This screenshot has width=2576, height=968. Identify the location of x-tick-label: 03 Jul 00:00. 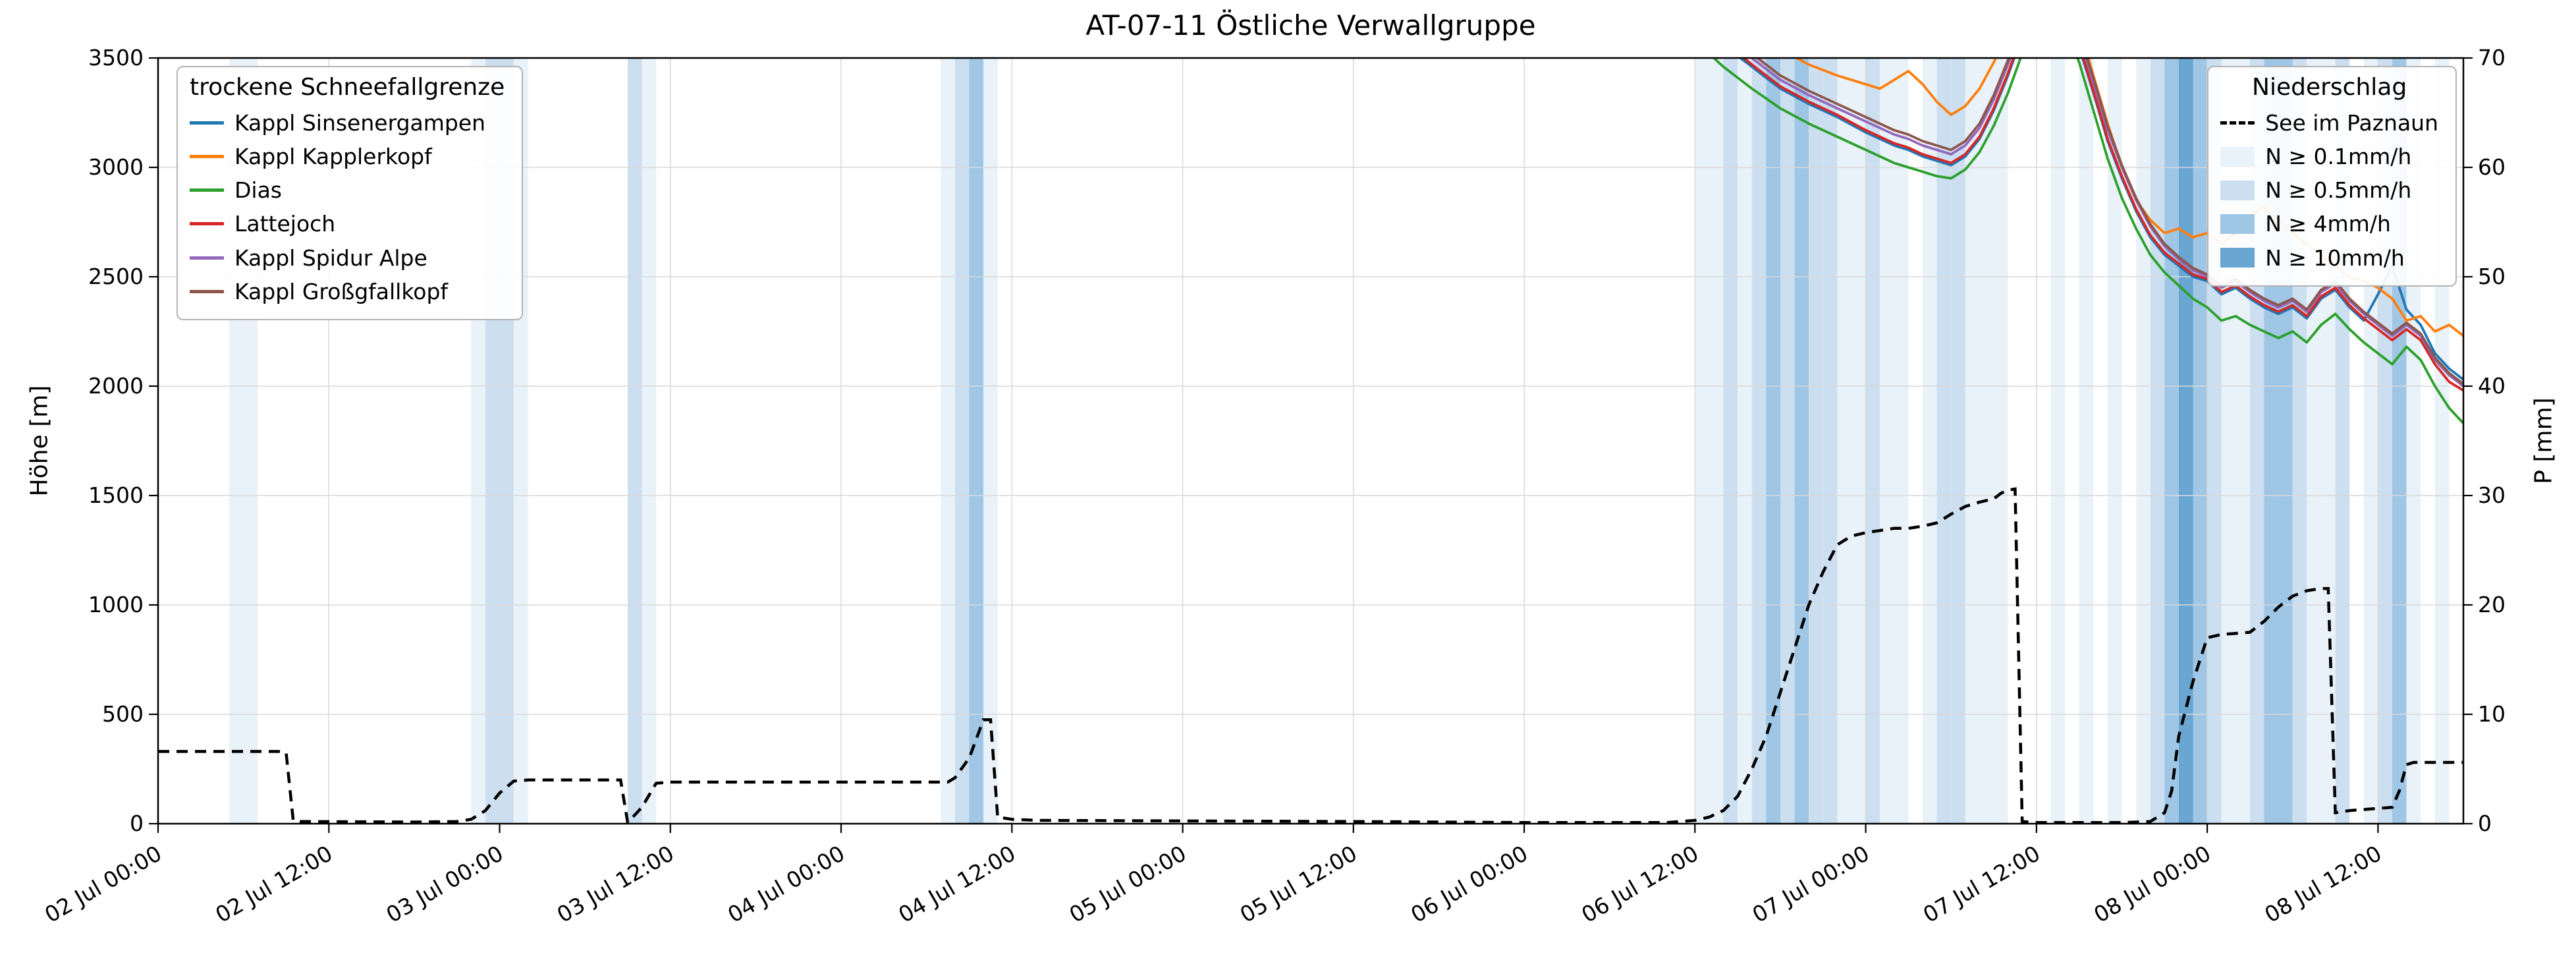
(445, 884).